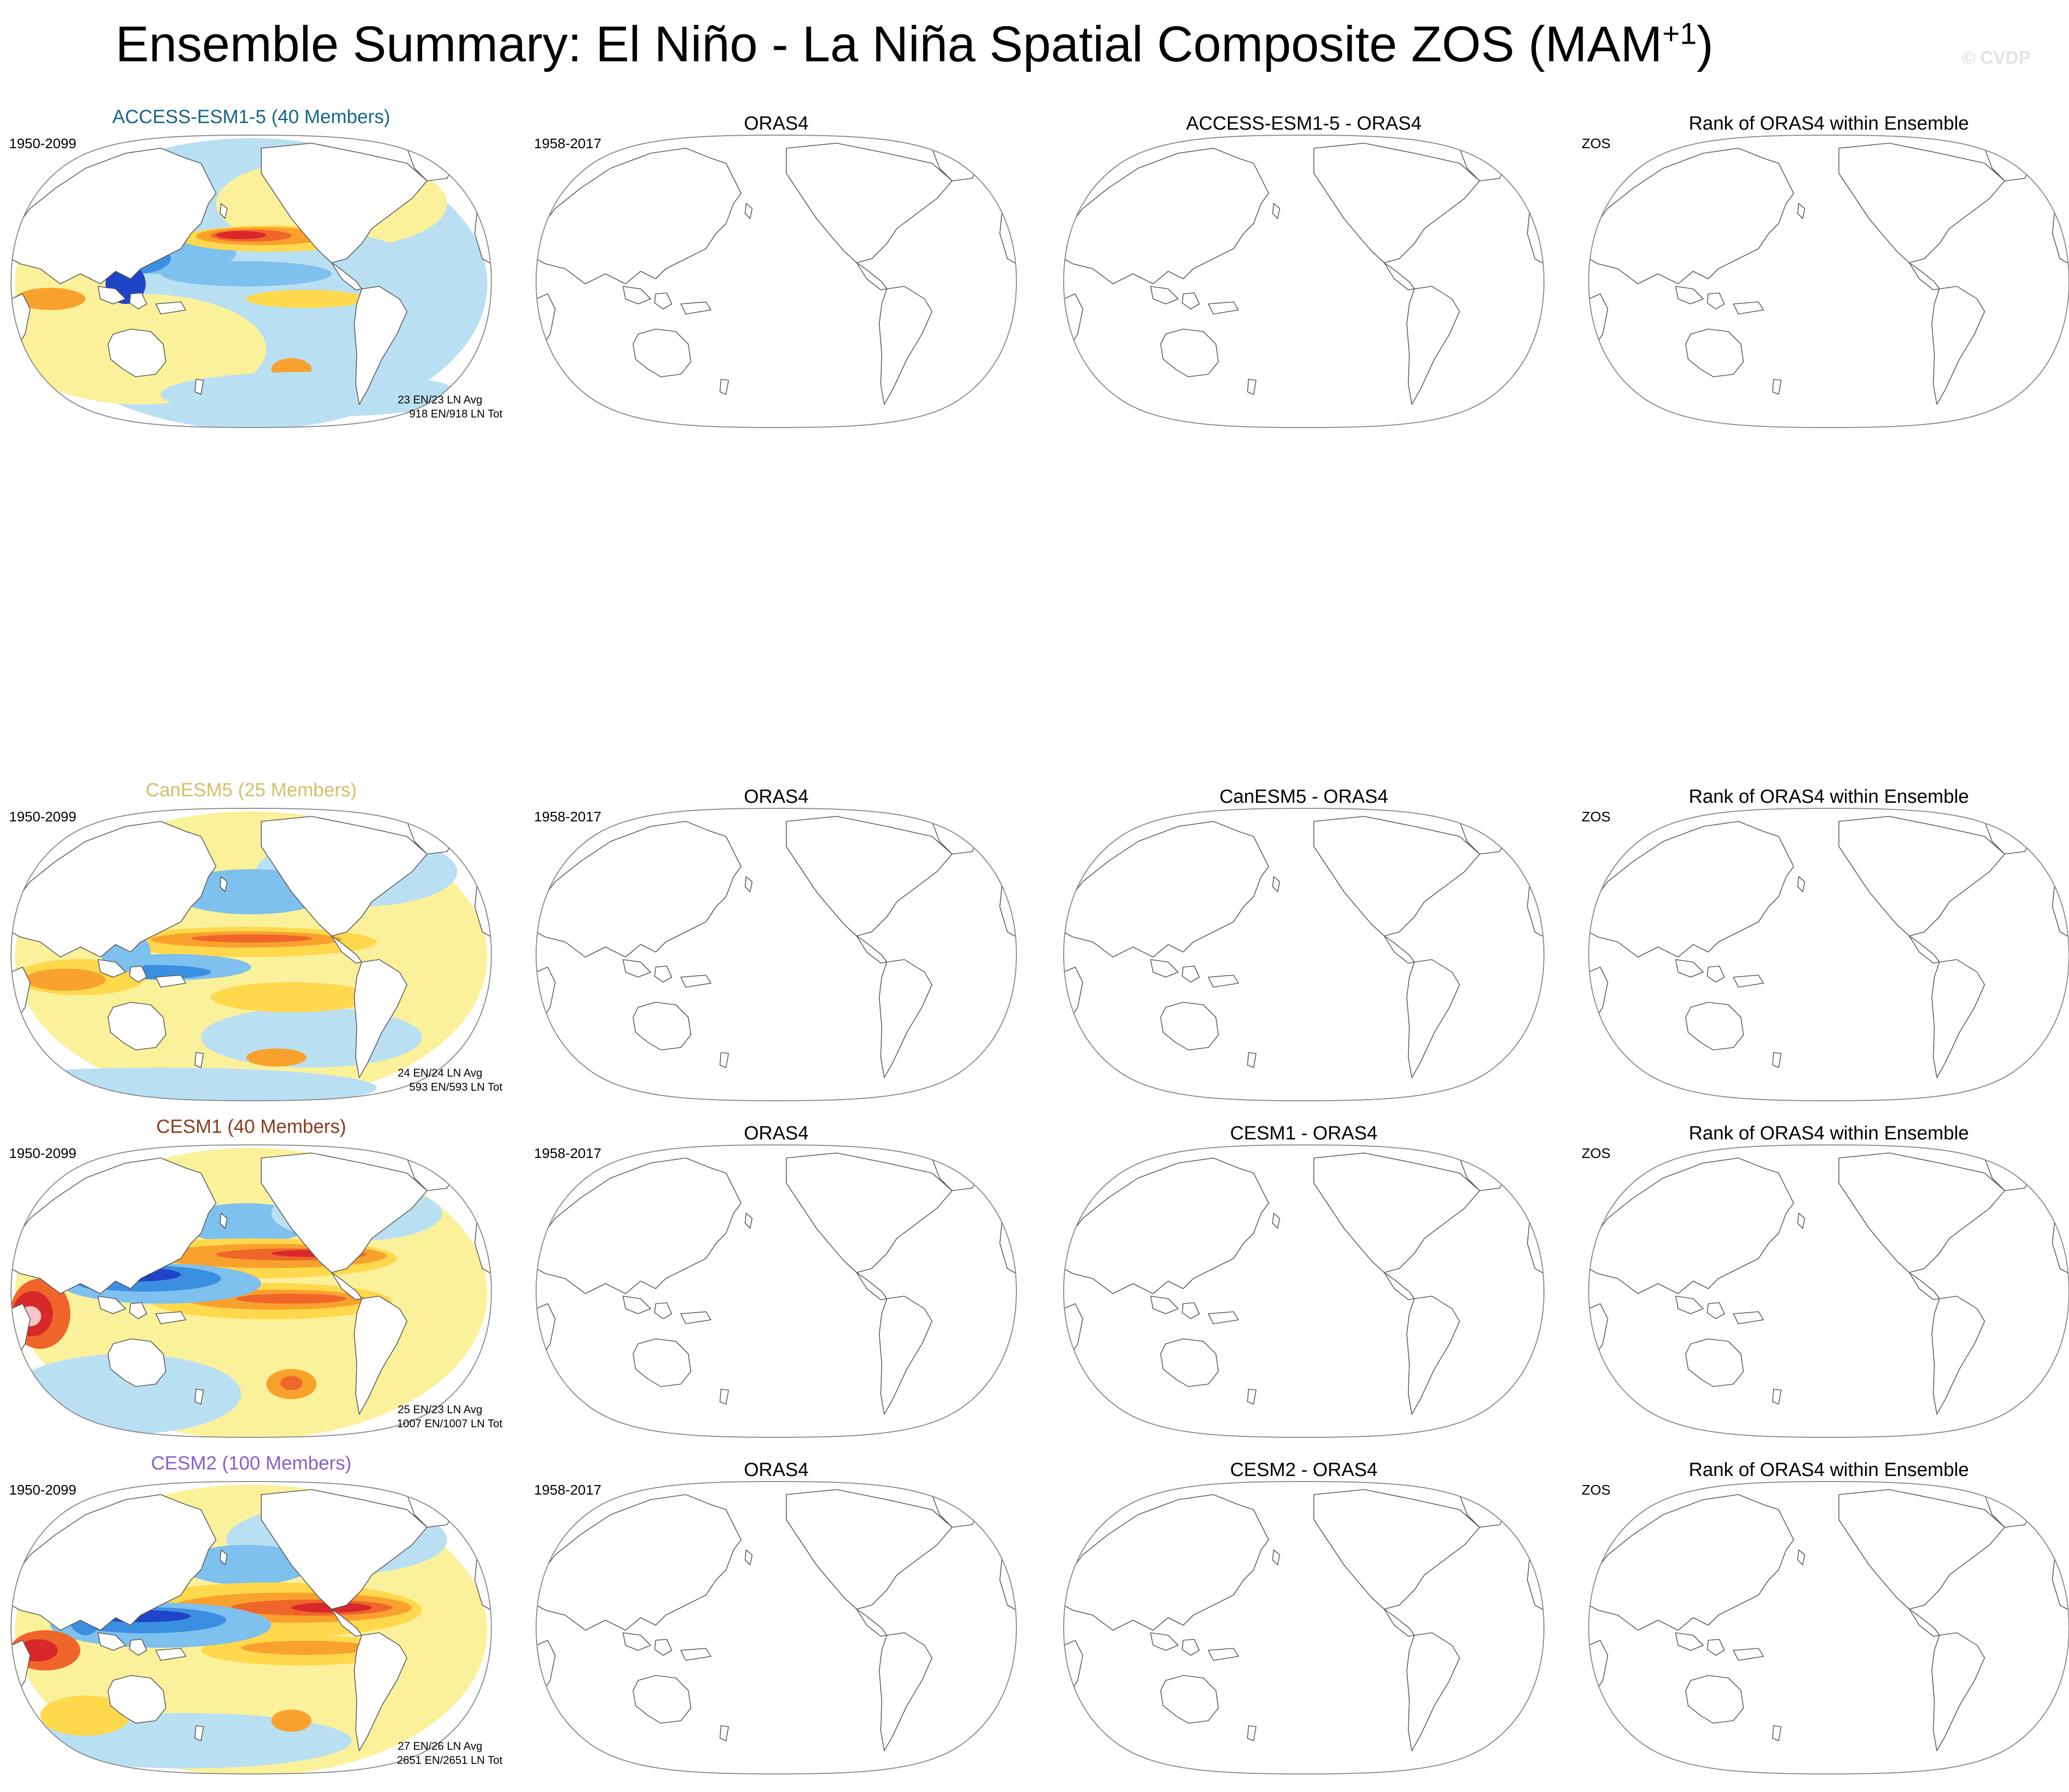 The height and width of the screenshot is (1792, 2069). Describe the element at coordinates (1596, 816) in the screenshot. I see `rank-variable: ZOS` at that location.